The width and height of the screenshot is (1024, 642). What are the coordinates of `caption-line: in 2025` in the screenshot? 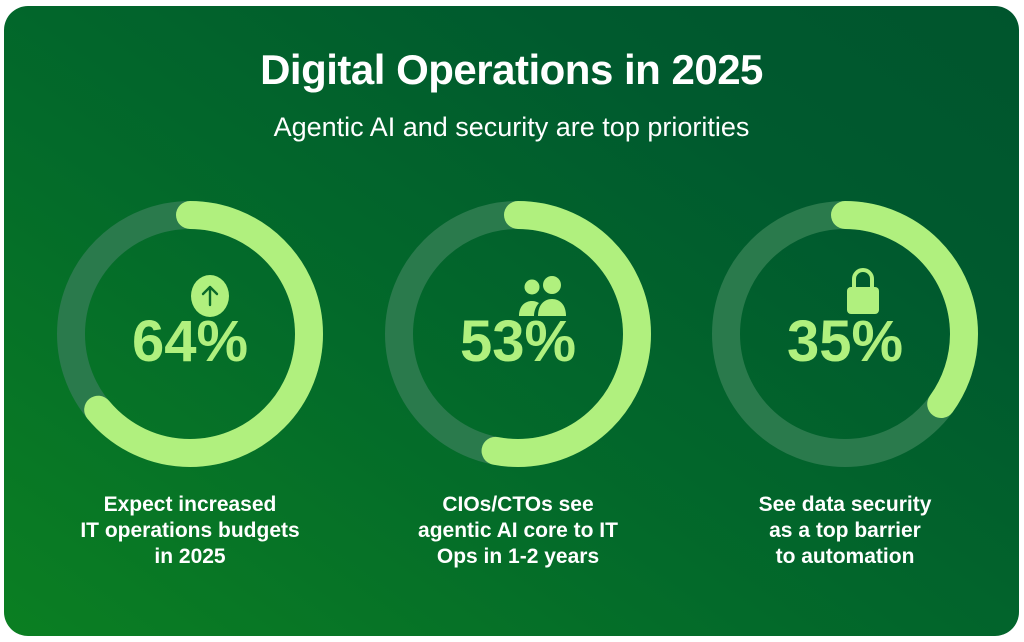 It's located at (190, 556).